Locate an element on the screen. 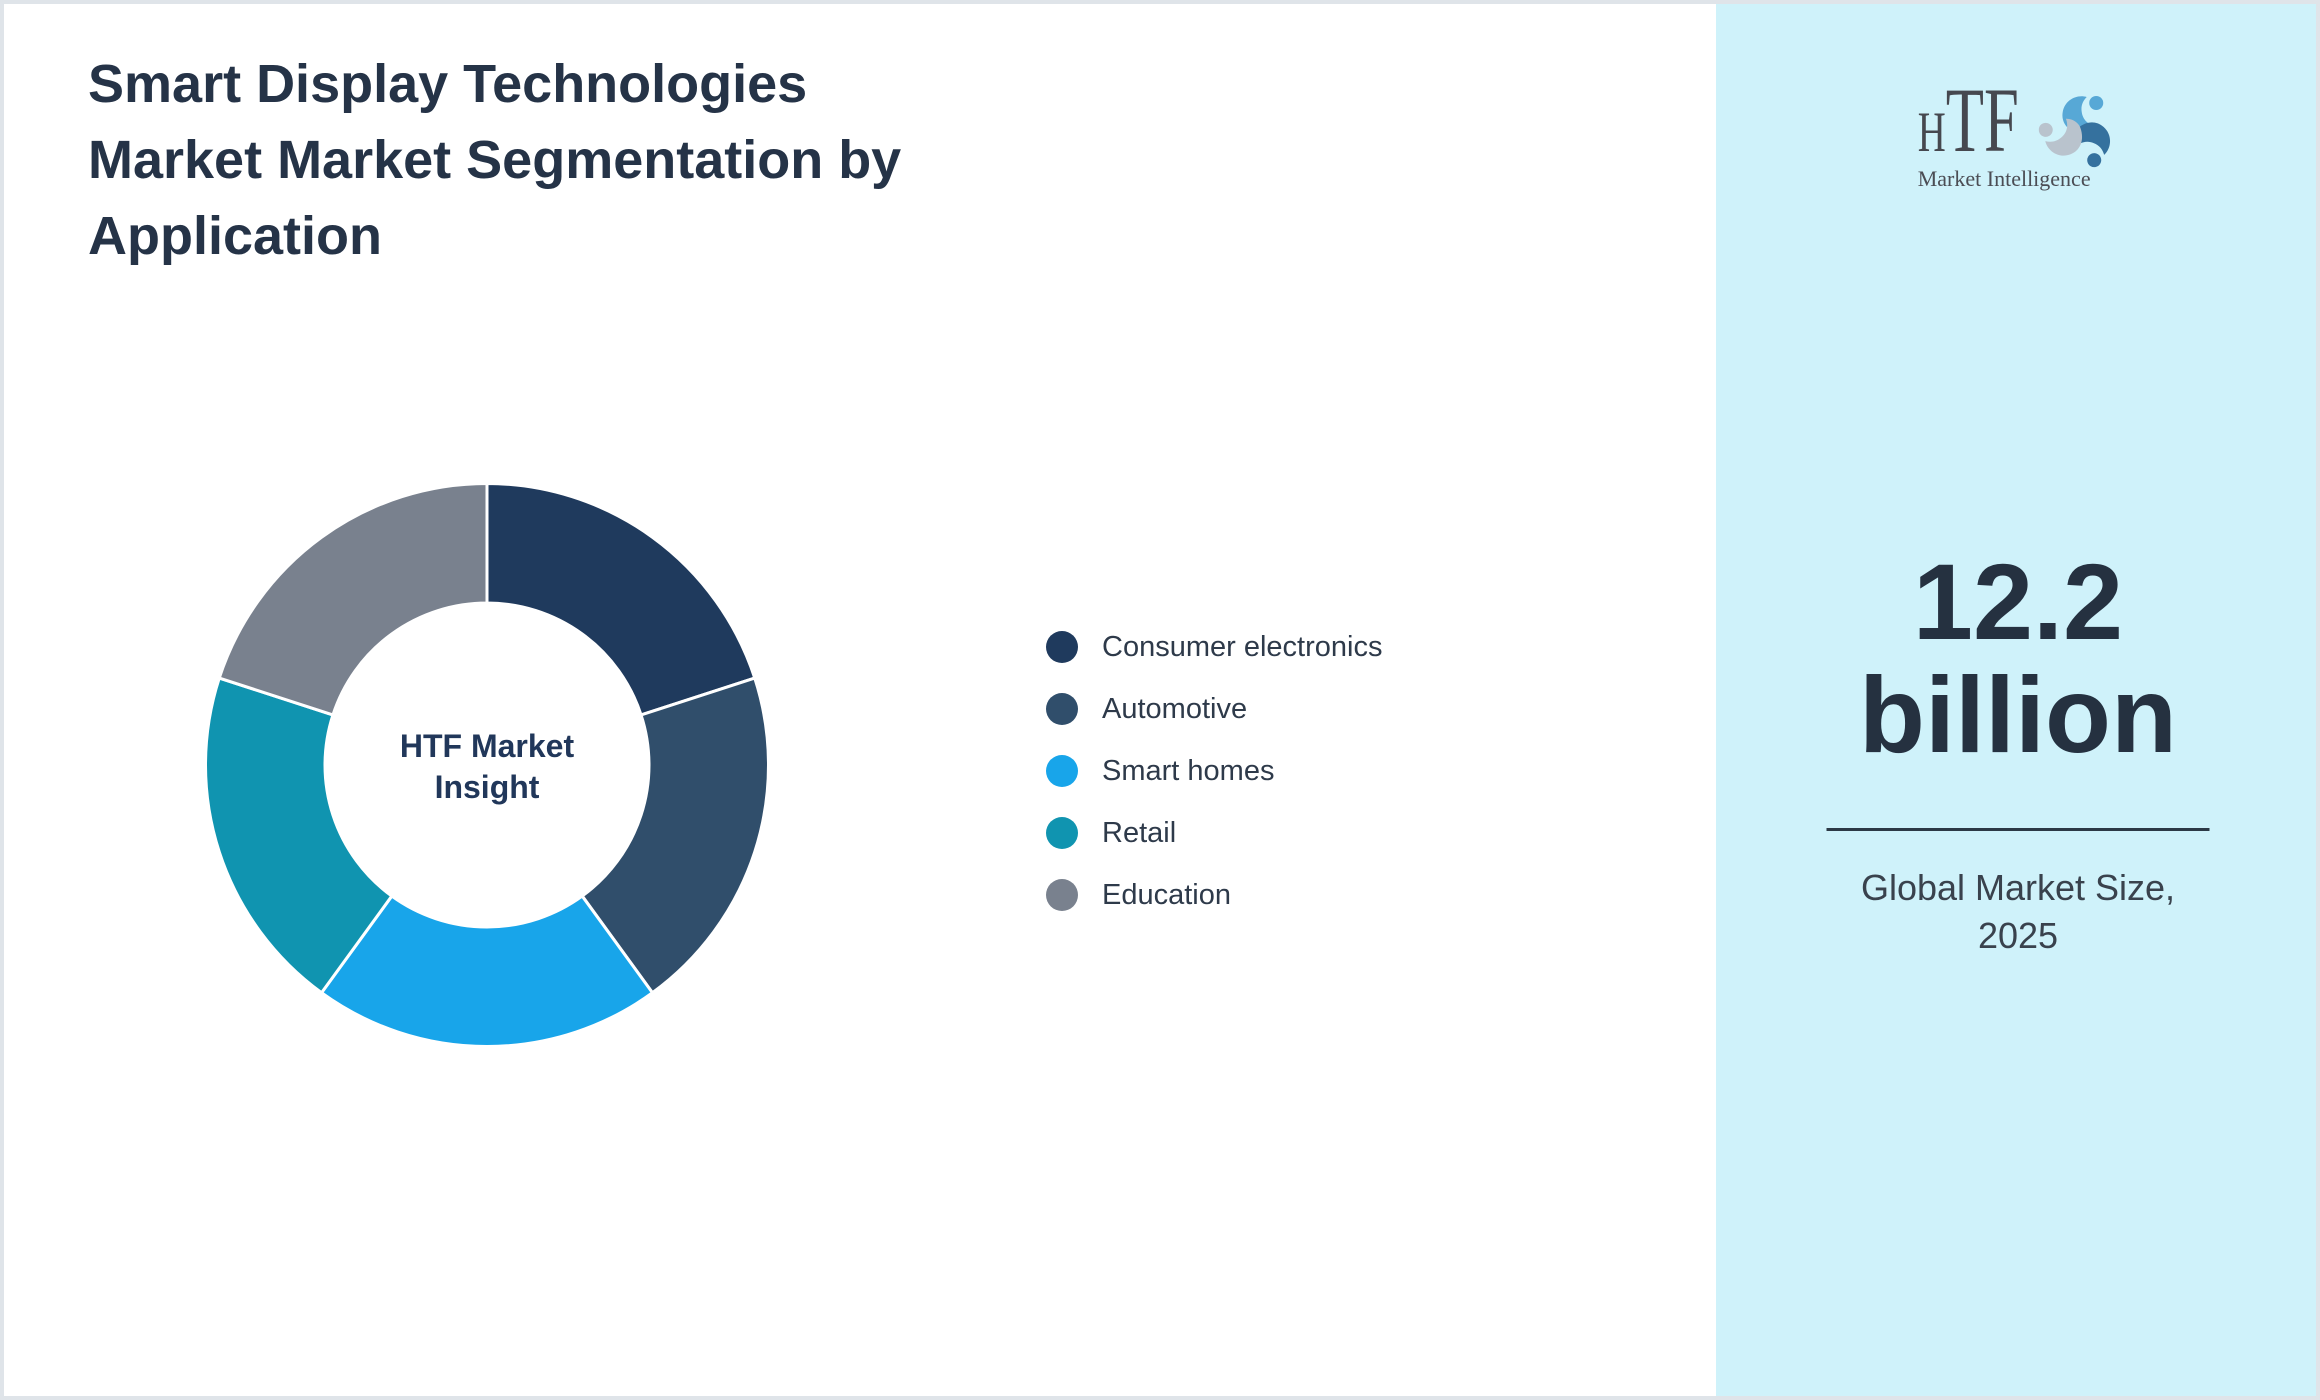 The width and height of the screenshot is (2320, 1400). donut-chart is located at coordinates (487, 765).